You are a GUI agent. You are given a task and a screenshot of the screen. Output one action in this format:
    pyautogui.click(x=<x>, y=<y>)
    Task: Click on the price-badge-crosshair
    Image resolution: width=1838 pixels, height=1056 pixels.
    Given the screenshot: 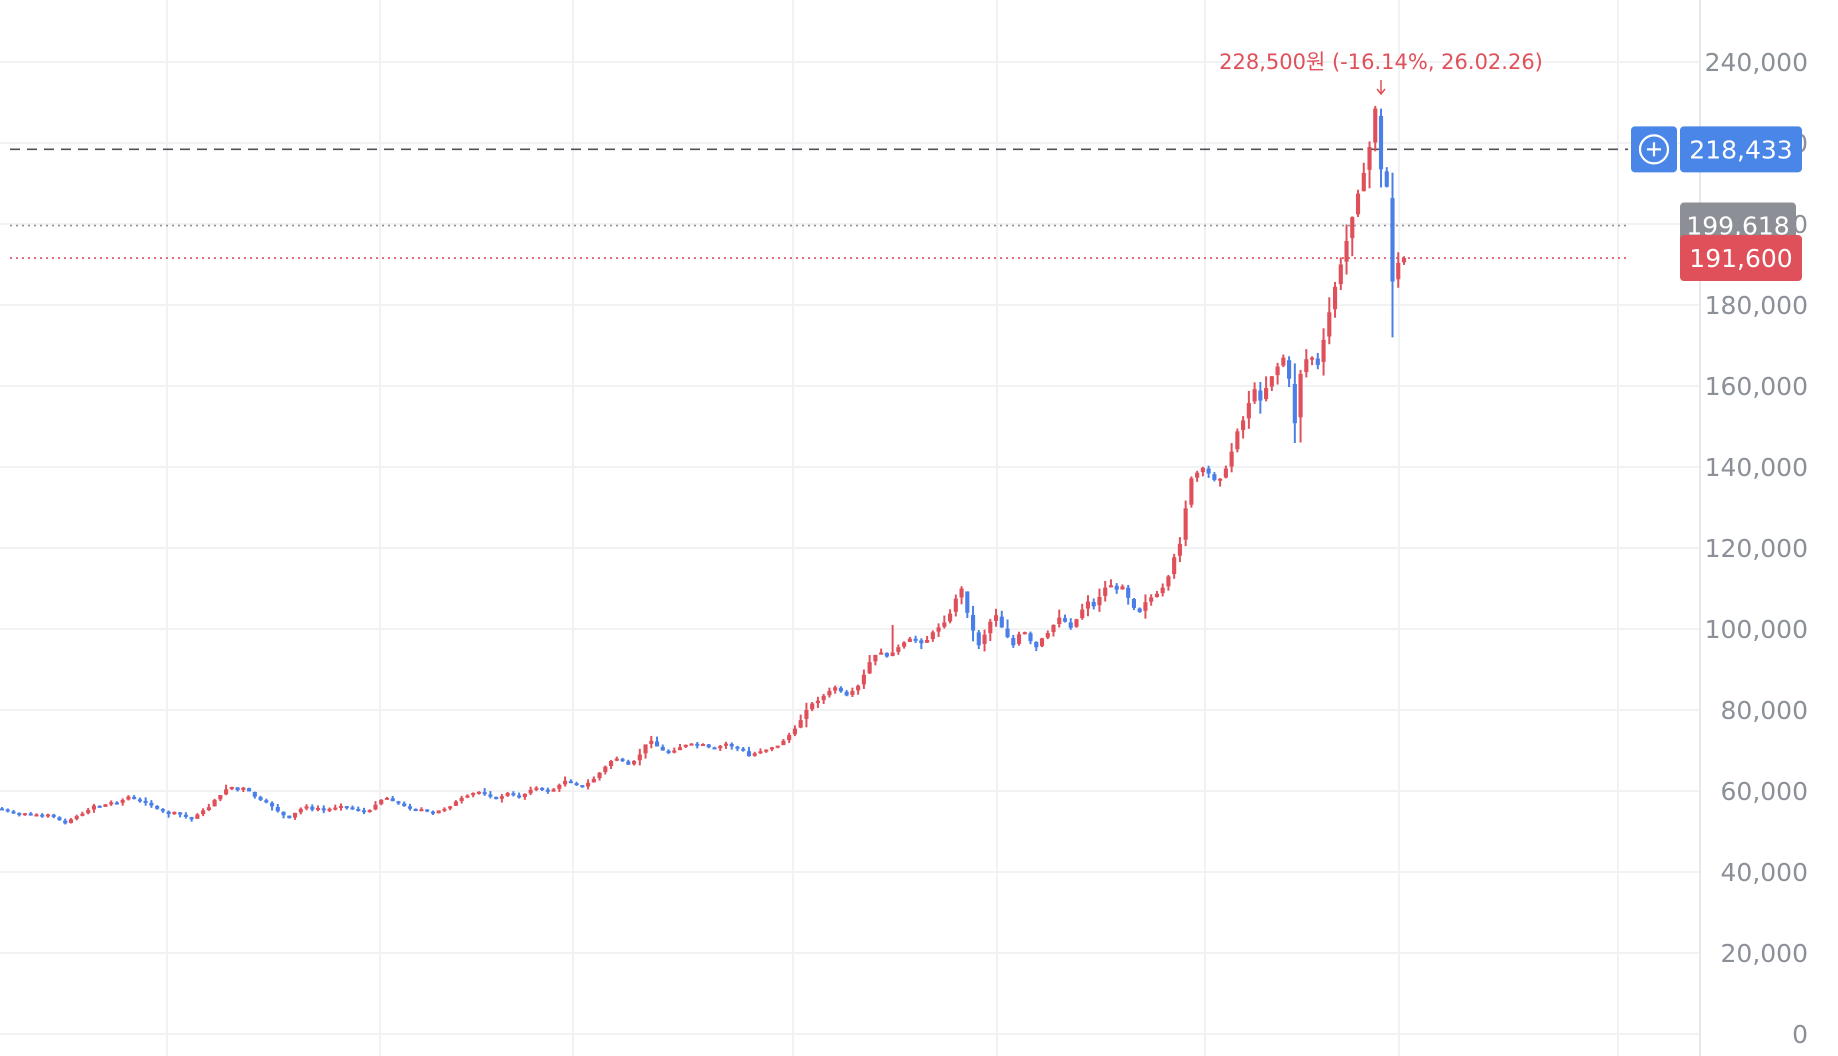 What is the action you would take?
    pyautogui.click(x=1741, y=149)
    